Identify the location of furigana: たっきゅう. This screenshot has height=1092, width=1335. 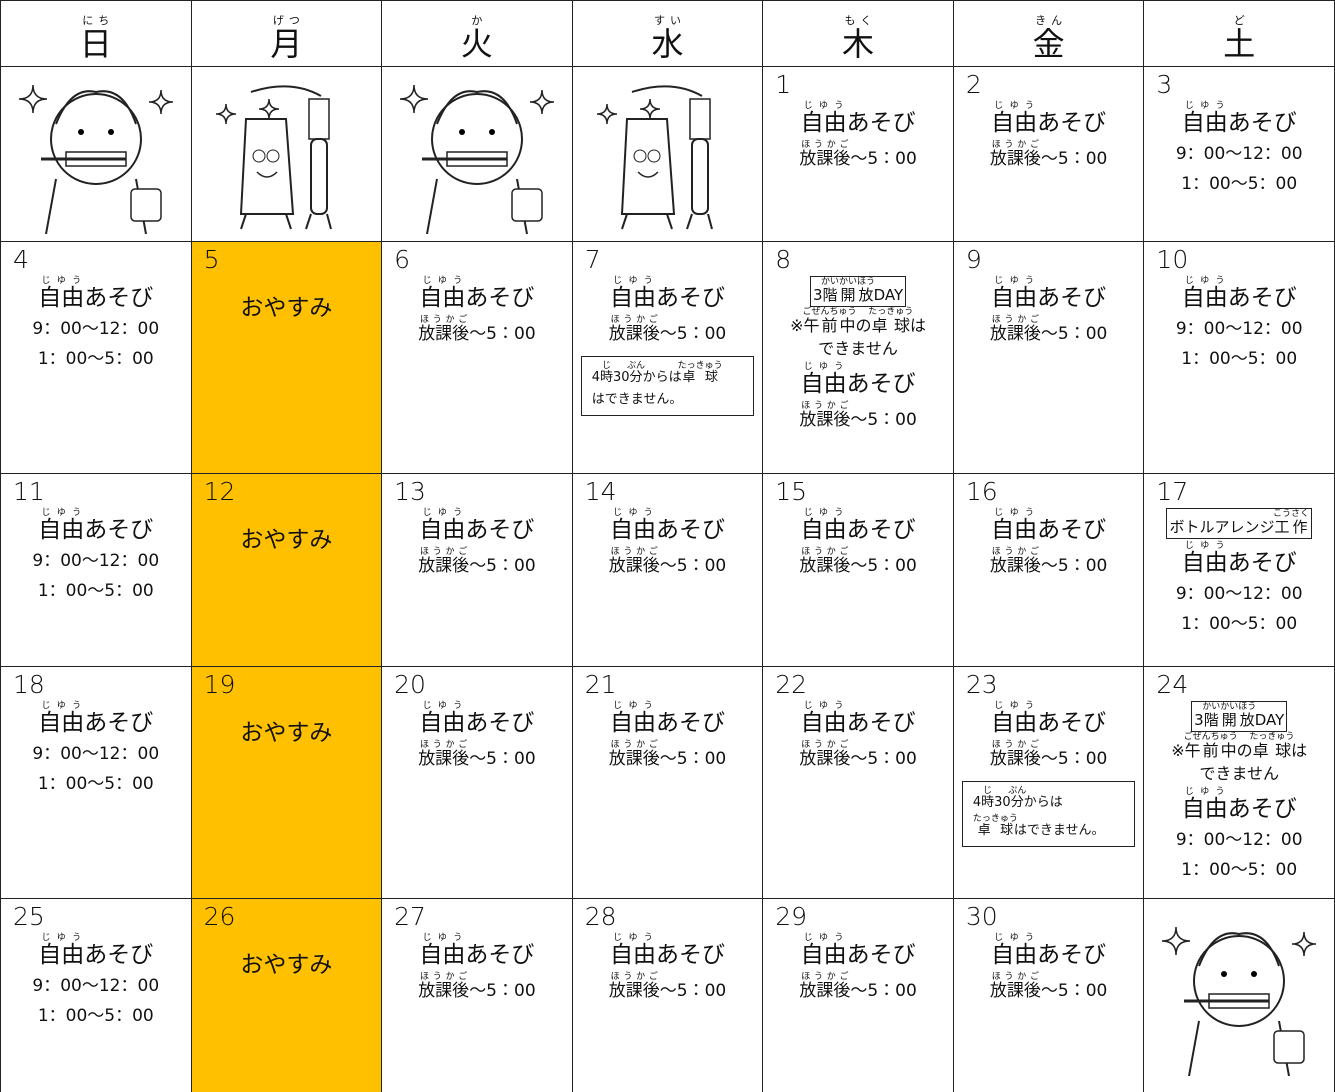
(700, 365).